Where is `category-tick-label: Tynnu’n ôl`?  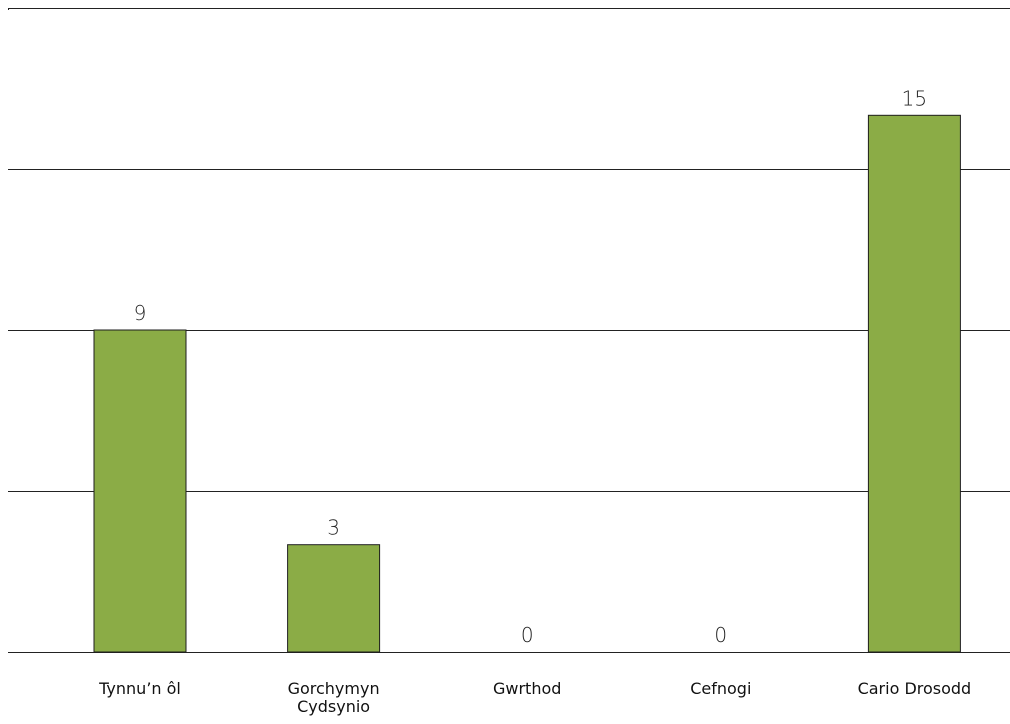 category-tick-label: Tynnu’n ôl is located at coordinates (139, 688).